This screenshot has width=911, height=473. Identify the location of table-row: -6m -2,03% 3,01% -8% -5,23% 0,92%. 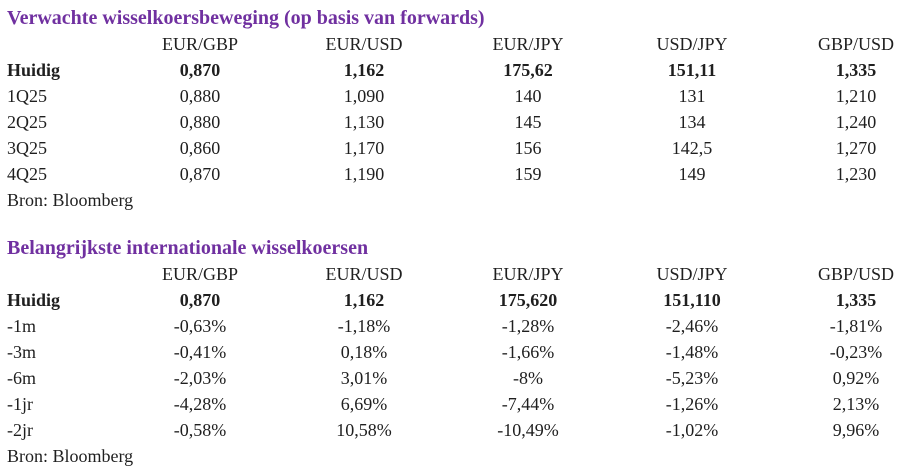
(455, 378).